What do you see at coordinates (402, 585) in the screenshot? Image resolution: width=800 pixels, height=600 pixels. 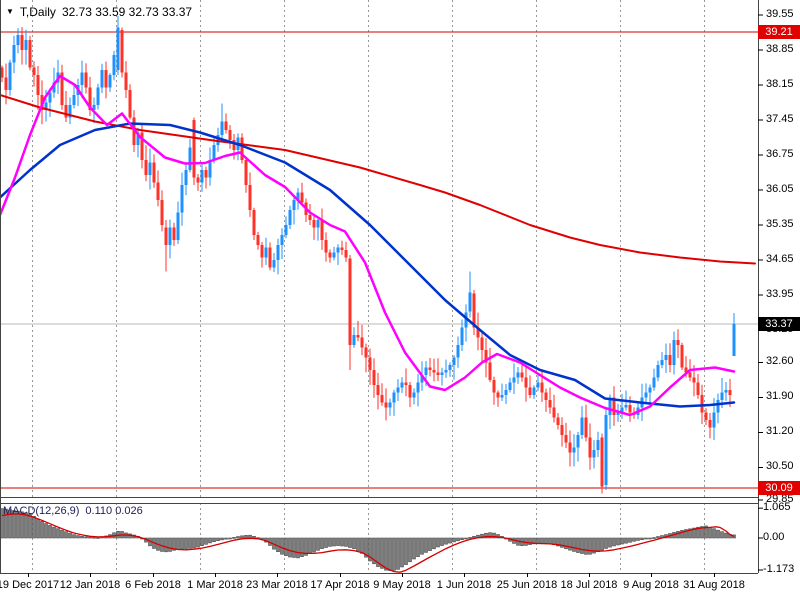 I see `date-tick-label: 9 May 2018` at bounding box center [402, 585].